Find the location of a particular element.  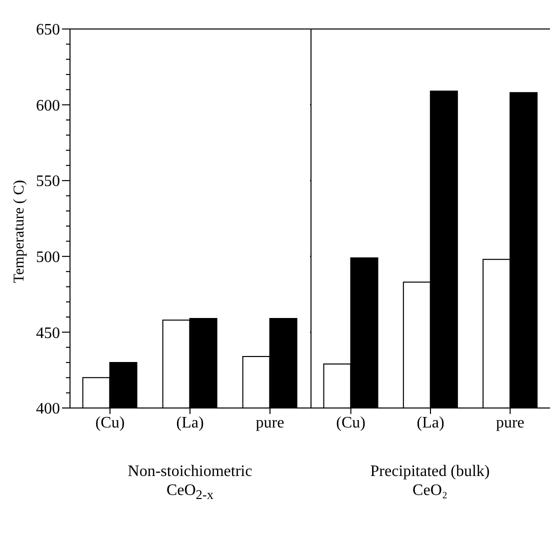

y-tick-label: 600 is located at coordinates (48, 105).